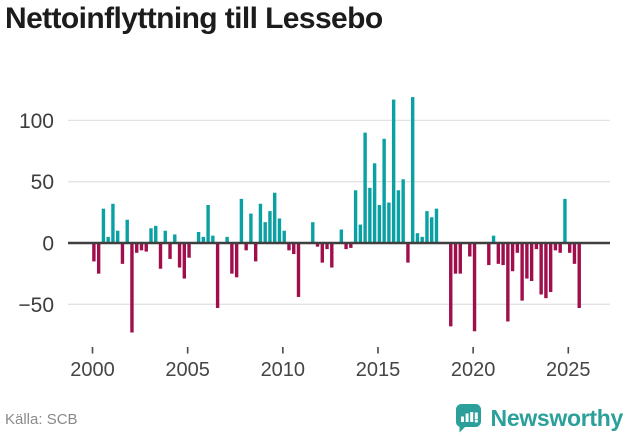 The width and height of the screenshot is (631, 439). I want to click on bar-2013Q1, so click(341, 236).